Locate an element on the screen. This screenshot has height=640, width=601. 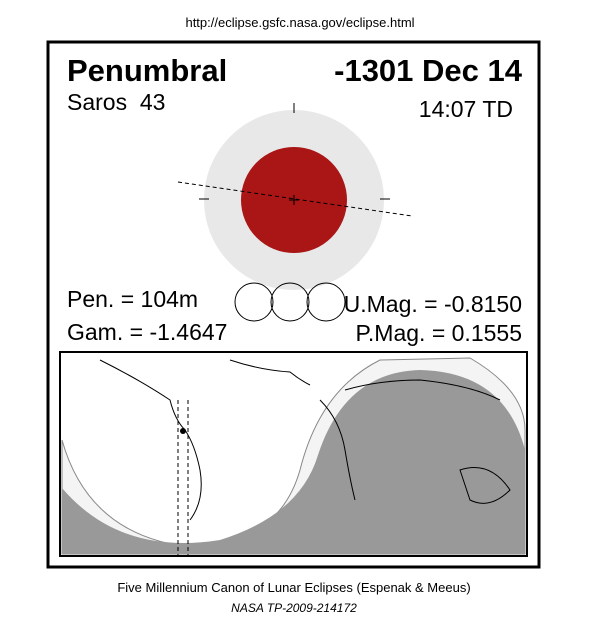
eclipse-date: -1301 Dec 14 is located at coordinates (428, 70).